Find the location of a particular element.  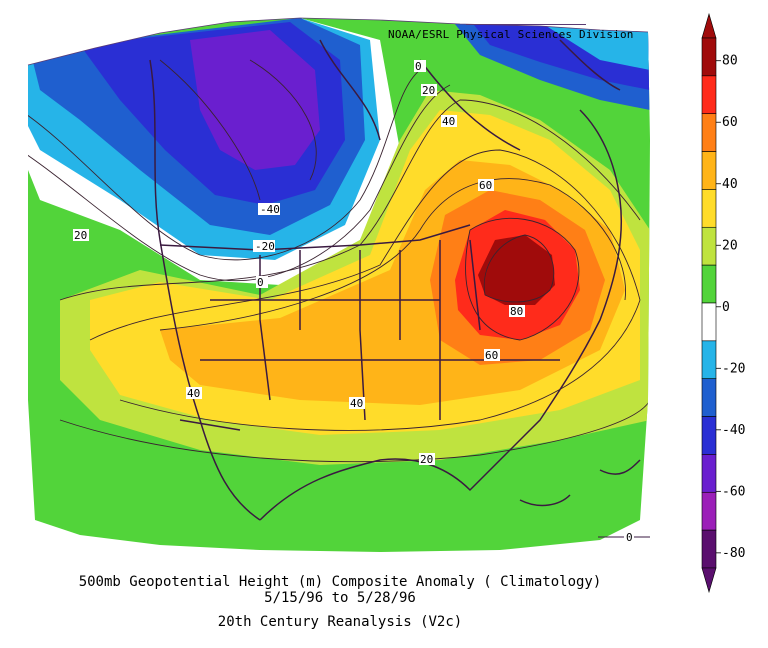

credit-text: NOAA/ESRL Physical Sciences Division is located at coordinates (511, 34).